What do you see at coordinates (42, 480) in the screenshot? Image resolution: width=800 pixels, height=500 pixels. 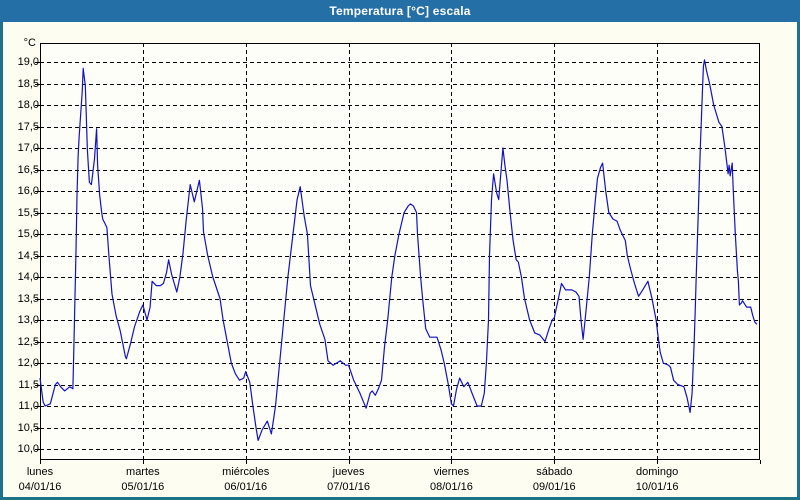 I see `x-day-label: lunes 04/01/16` at bounding box center [42, 480].